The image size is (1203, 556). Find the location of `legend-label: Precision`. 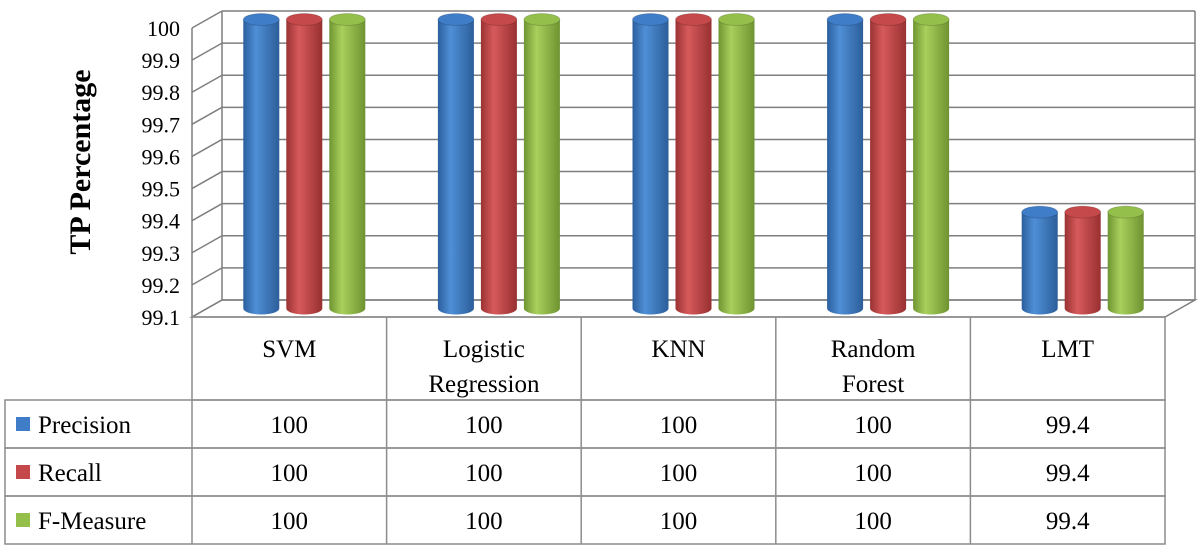

legend-label: Precision is located at coordinates (85, 425).